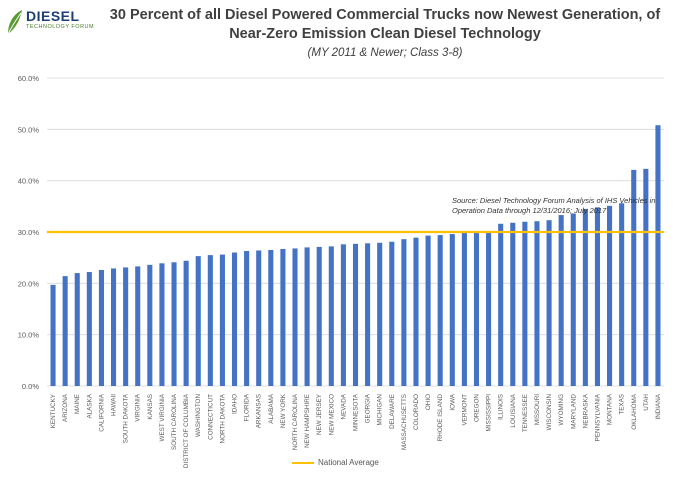 The image size is (692, 478). What do you see at coordinates (89, 405) in the screenshot?
I see `x-tick-label: ALASKA` at bounding box center [89, 405].